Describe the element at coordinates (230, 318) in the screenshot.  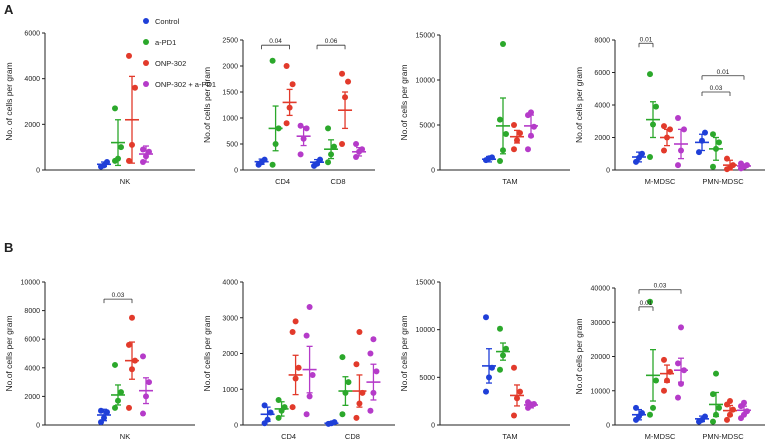
I see `y-tick-label: 3000` at that location.